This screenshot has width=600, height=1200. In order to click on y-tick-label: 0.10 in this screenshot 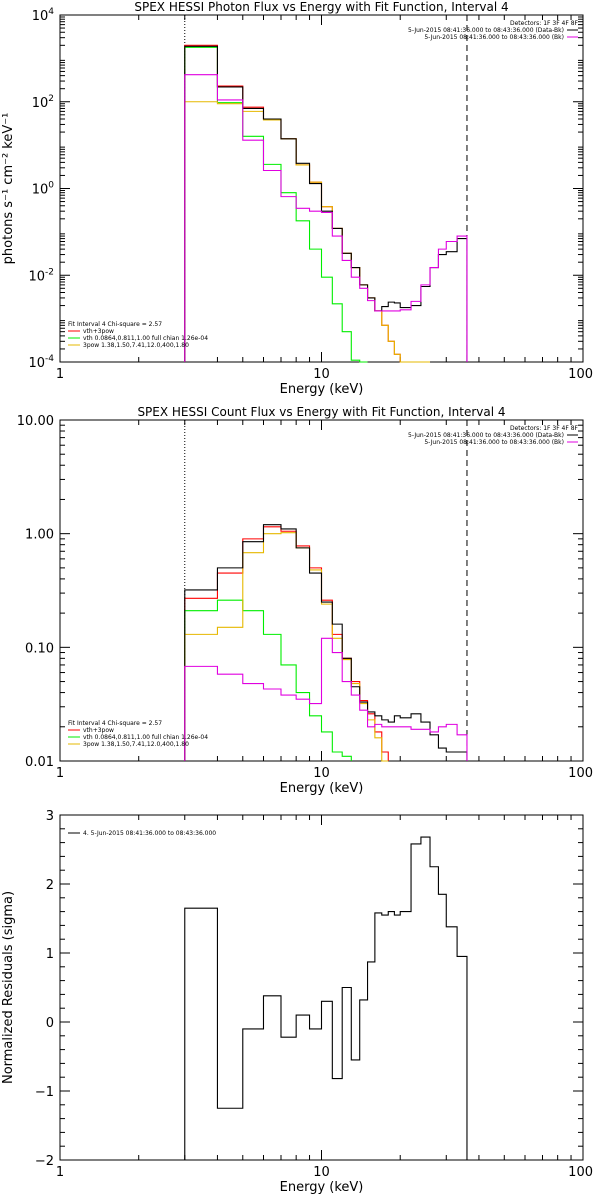, I will do `click(39, 648)`.